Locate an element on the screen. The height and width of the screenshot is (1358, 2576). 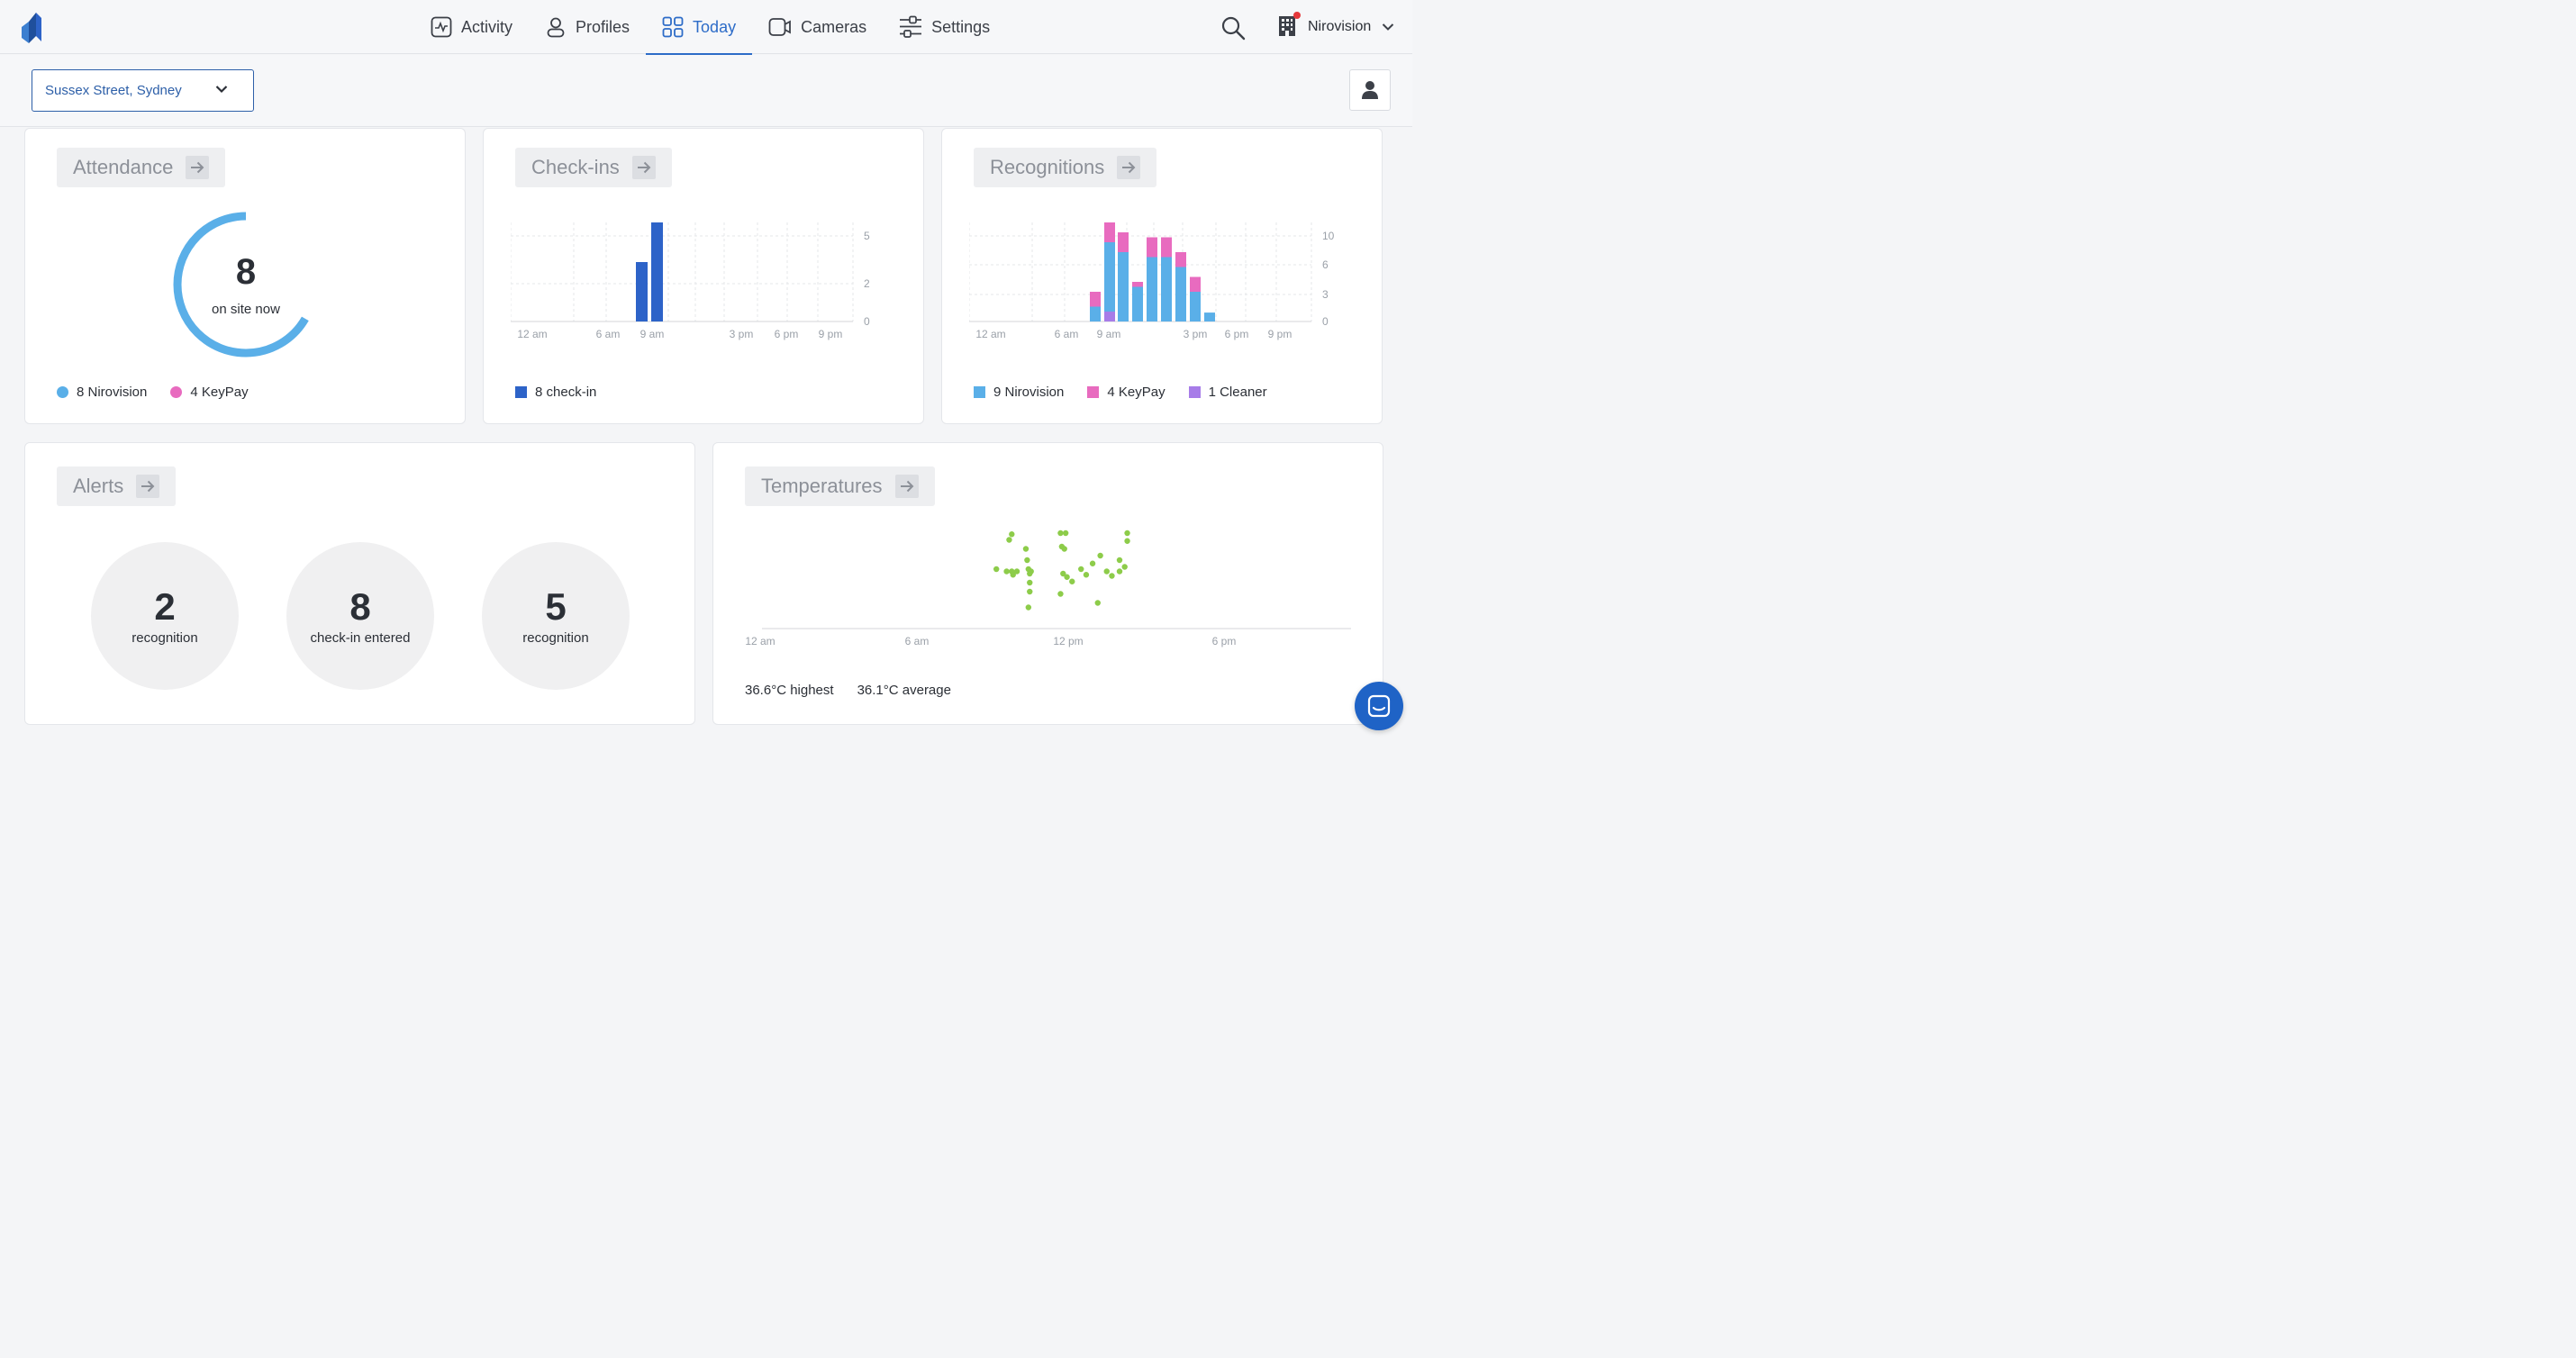
x-tick-label: 12 pm is located at coordinates (1068, 641).